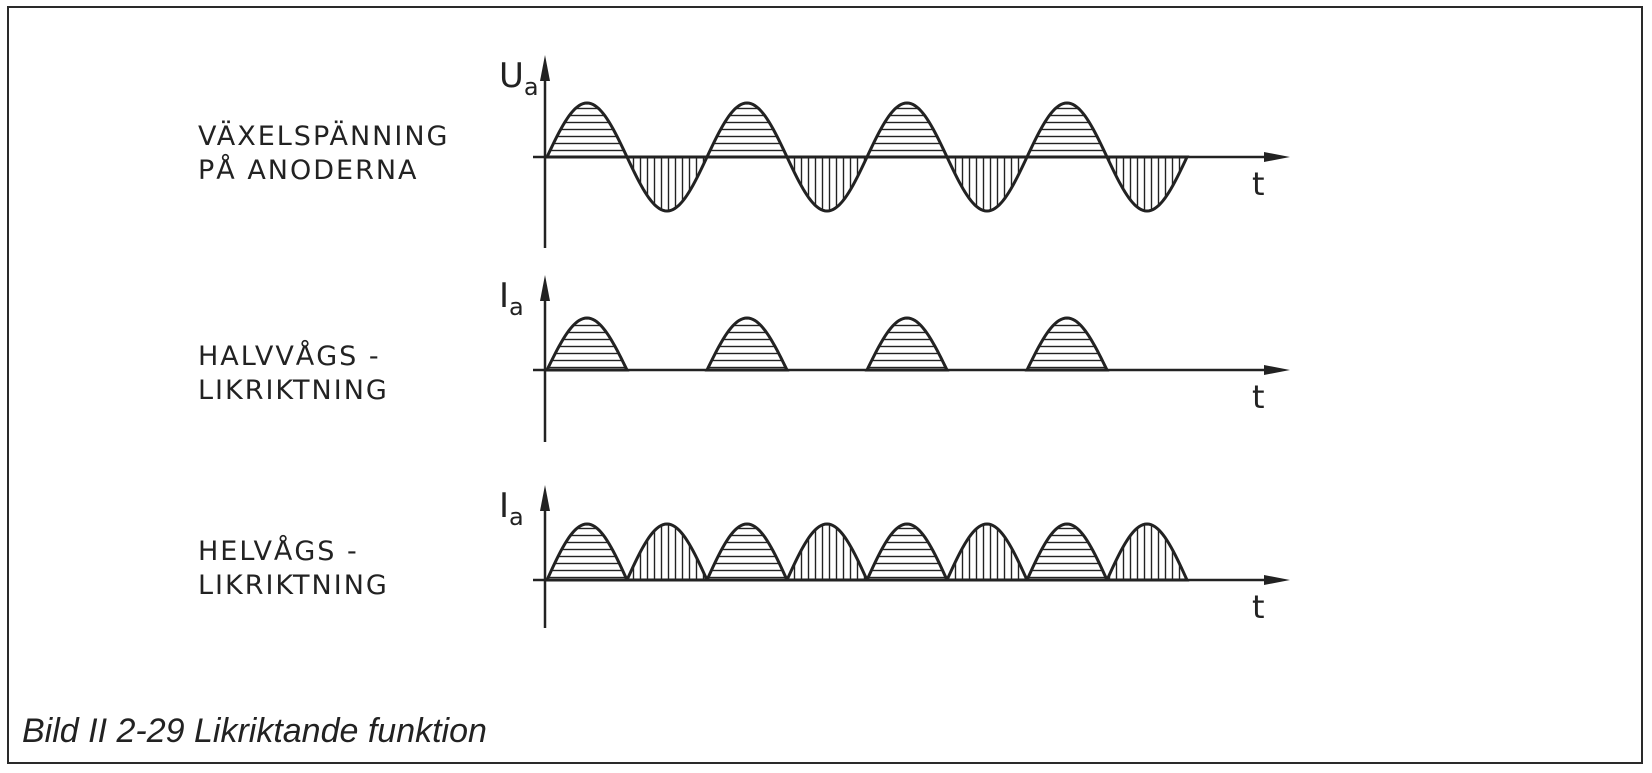 Image resolution: width=1652 pixels, height=773 pixels. I want to click on waveform-panel-half: Ia t, so click(894, 358).